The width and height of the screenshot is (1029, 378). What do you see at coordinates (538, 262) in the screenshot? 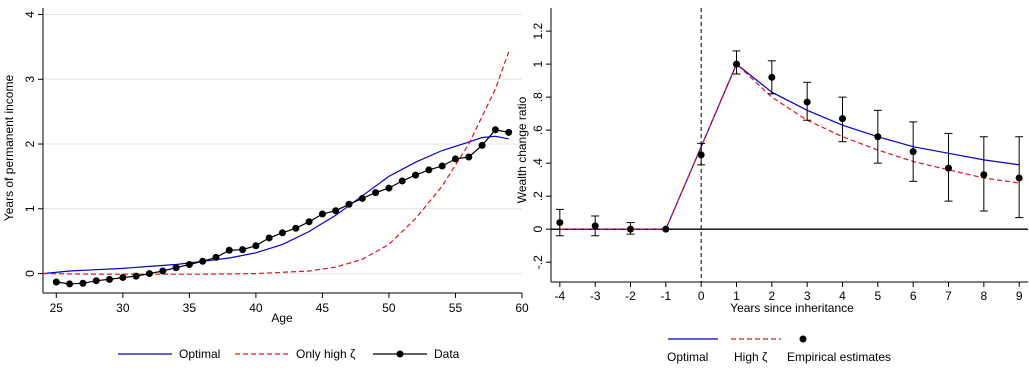
I see `right-y-tick-label: -.2` at bounding box center [538, 262].